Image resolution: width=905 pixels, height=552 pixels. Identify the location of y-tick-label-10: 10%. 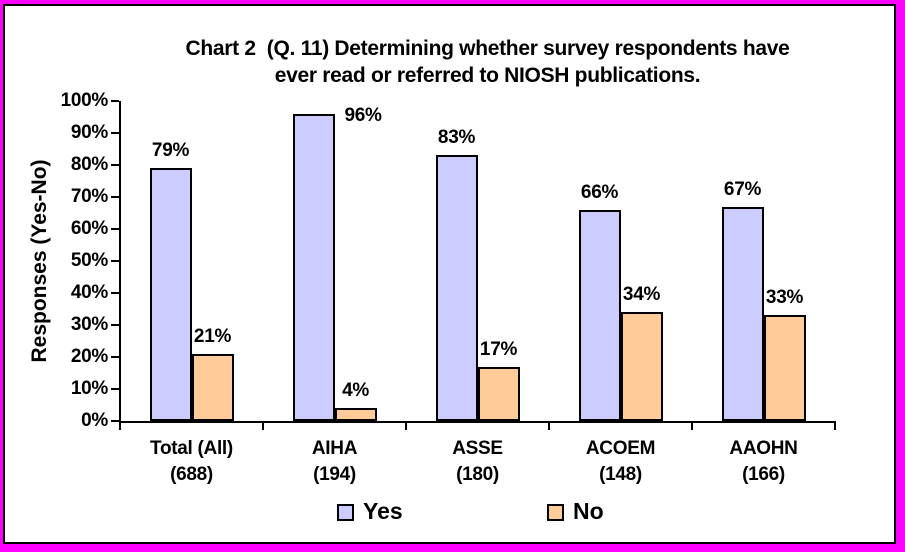
(89, 388).